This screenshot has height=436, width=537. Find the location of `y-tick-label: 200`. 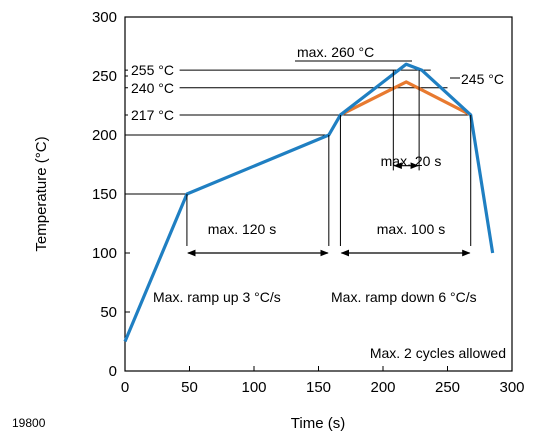

y-tick-label: 200 is located at coordinates (104, 135).